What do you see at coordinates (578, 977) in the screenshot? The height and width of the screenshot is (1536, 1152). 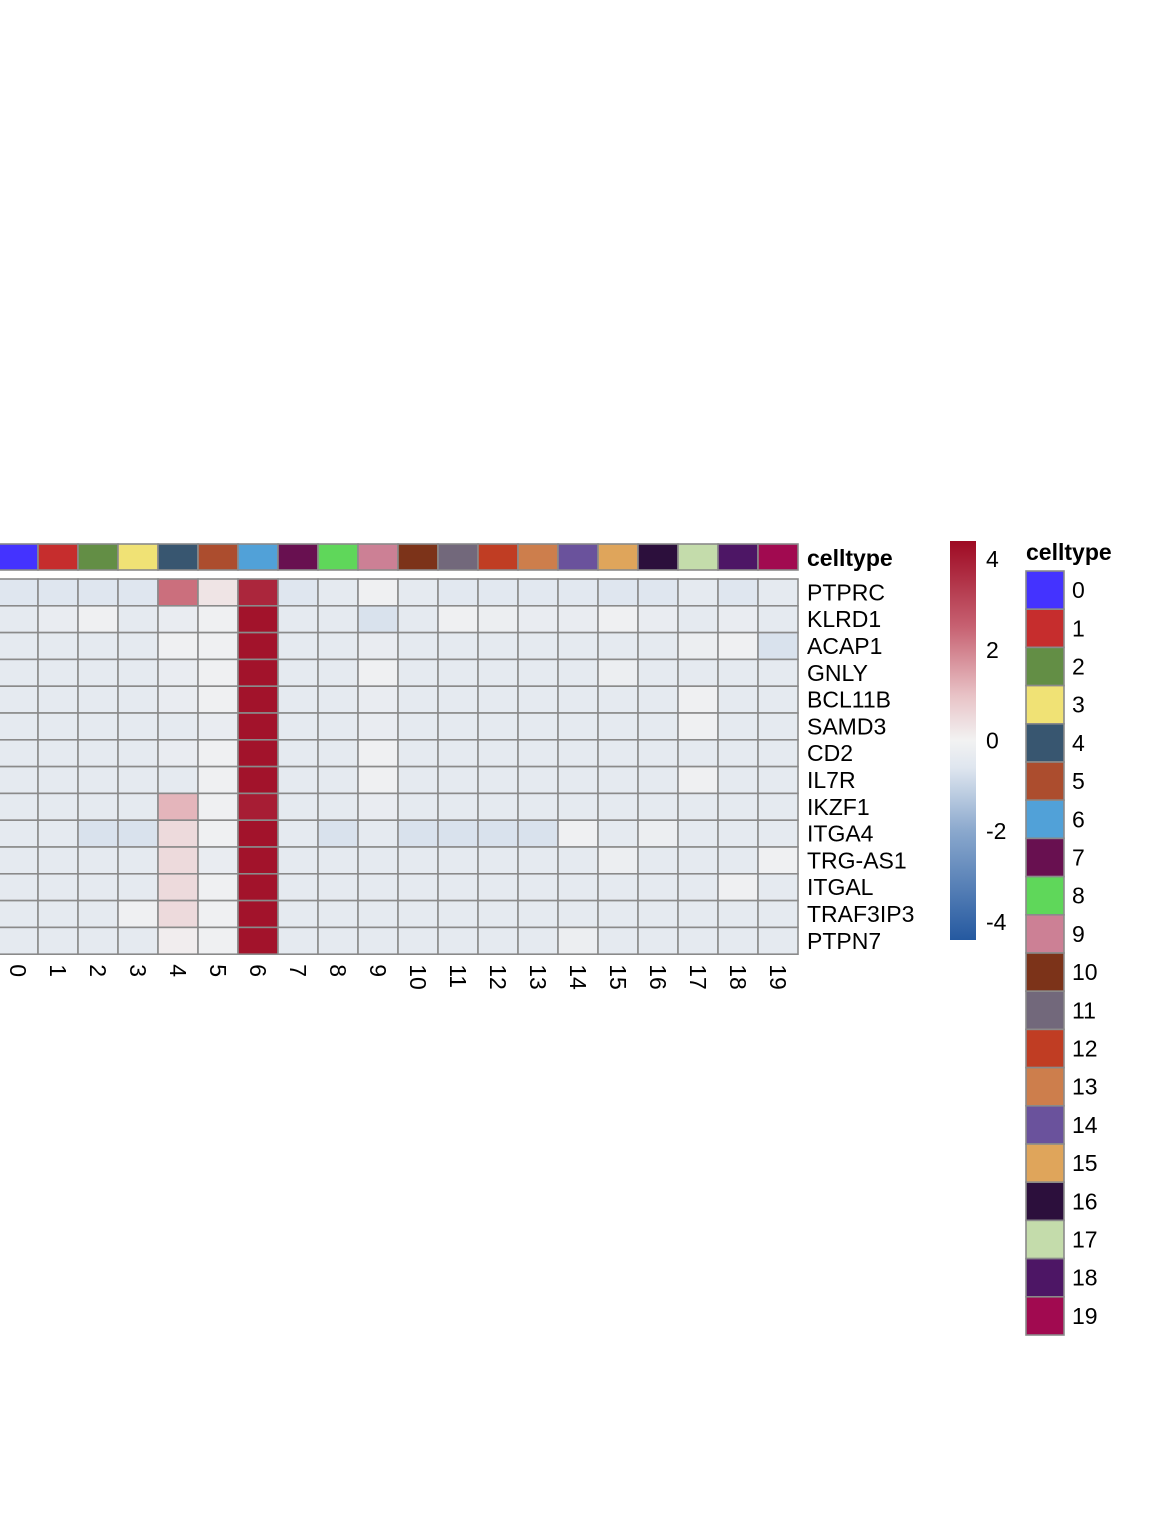 I see `column-label: 14` at bounding box center [578, 977].